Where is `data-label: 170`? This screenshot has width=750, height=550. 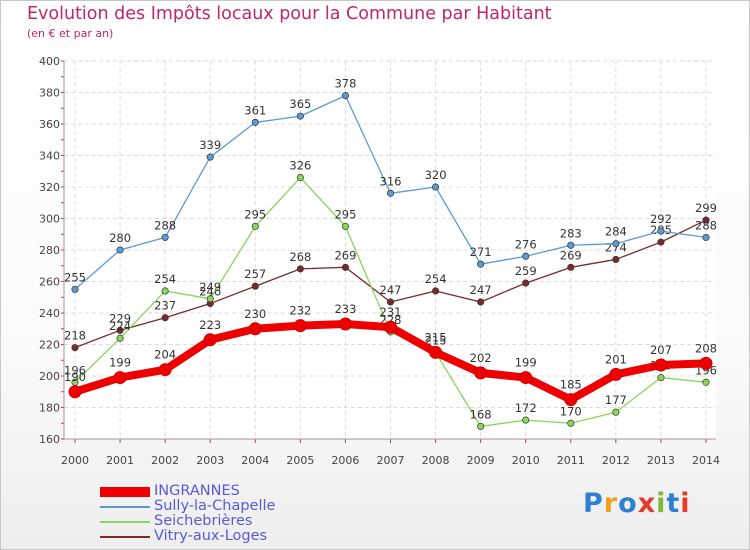 data-label: 170 is located at coordinates (571, 411).